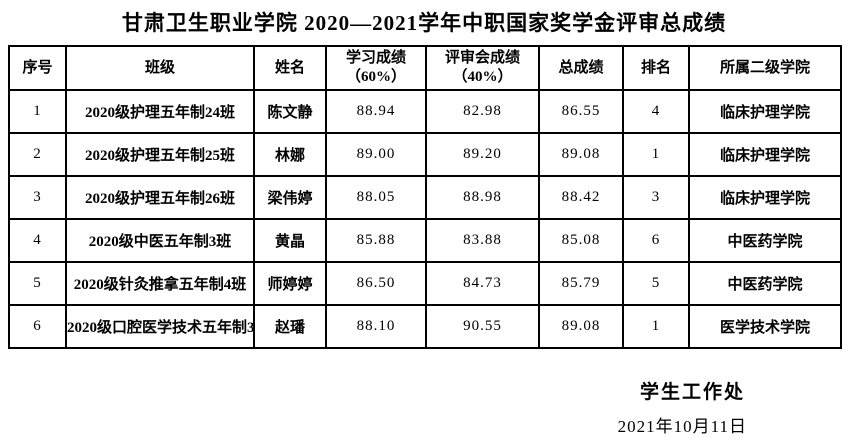  I want to click on cell-class: 2020级口腔医学技术五年制3班, so click(160, 326).